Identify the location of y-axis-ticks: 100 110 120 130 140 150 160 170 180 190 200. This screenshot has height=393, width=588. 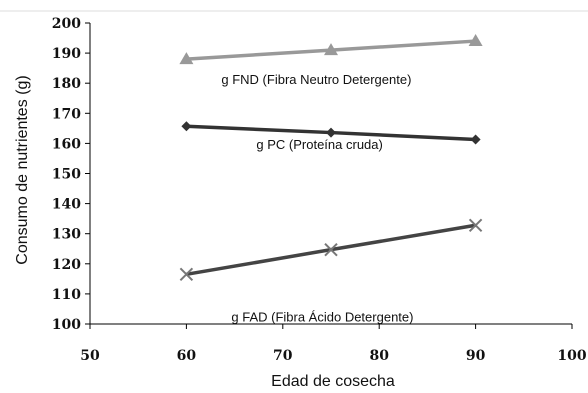
(71, 174).